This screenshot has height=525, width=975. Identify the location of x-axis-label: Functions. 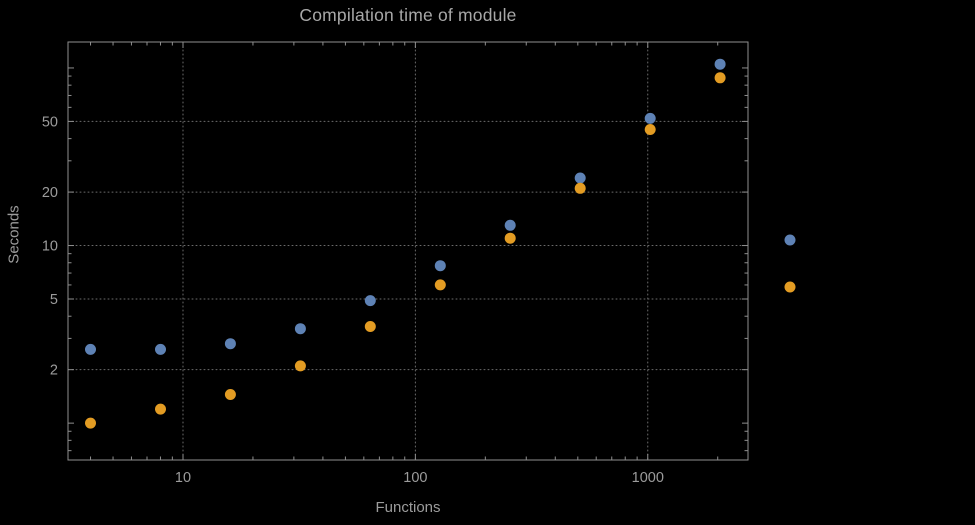
(408, 507).